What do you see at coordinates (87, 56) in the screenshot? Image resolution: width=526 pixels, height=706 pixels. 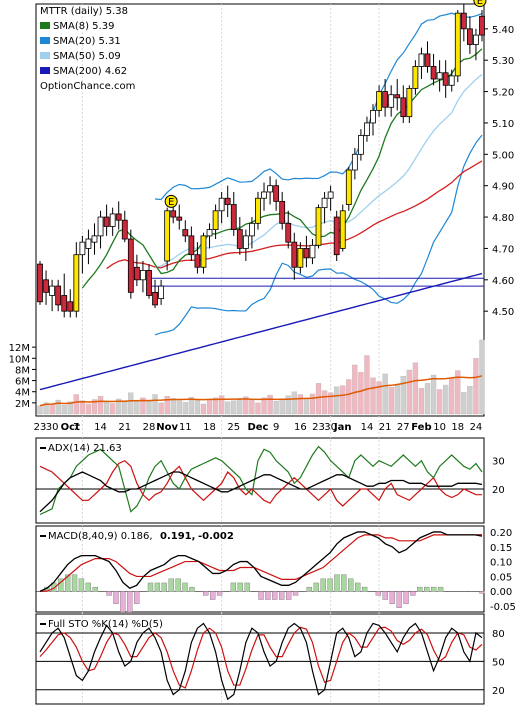 I see `legend-label: SMA(50) 5.09` at bounding box center [87, 56].